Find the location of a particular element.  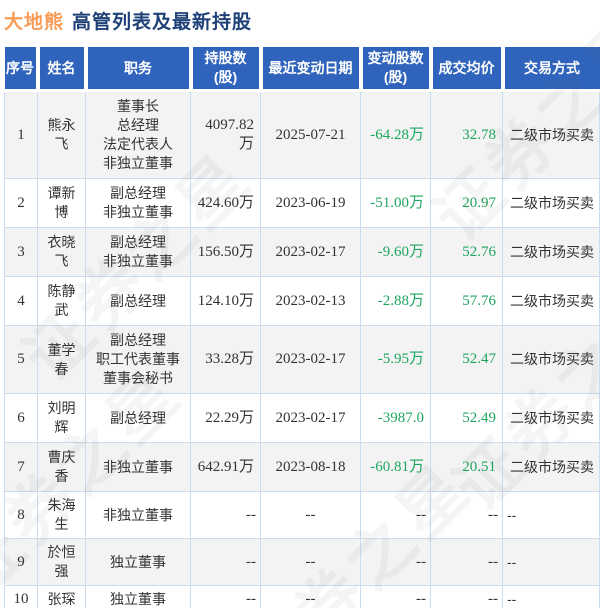

cell-serial: 9 is located at coordinates (21, 562).